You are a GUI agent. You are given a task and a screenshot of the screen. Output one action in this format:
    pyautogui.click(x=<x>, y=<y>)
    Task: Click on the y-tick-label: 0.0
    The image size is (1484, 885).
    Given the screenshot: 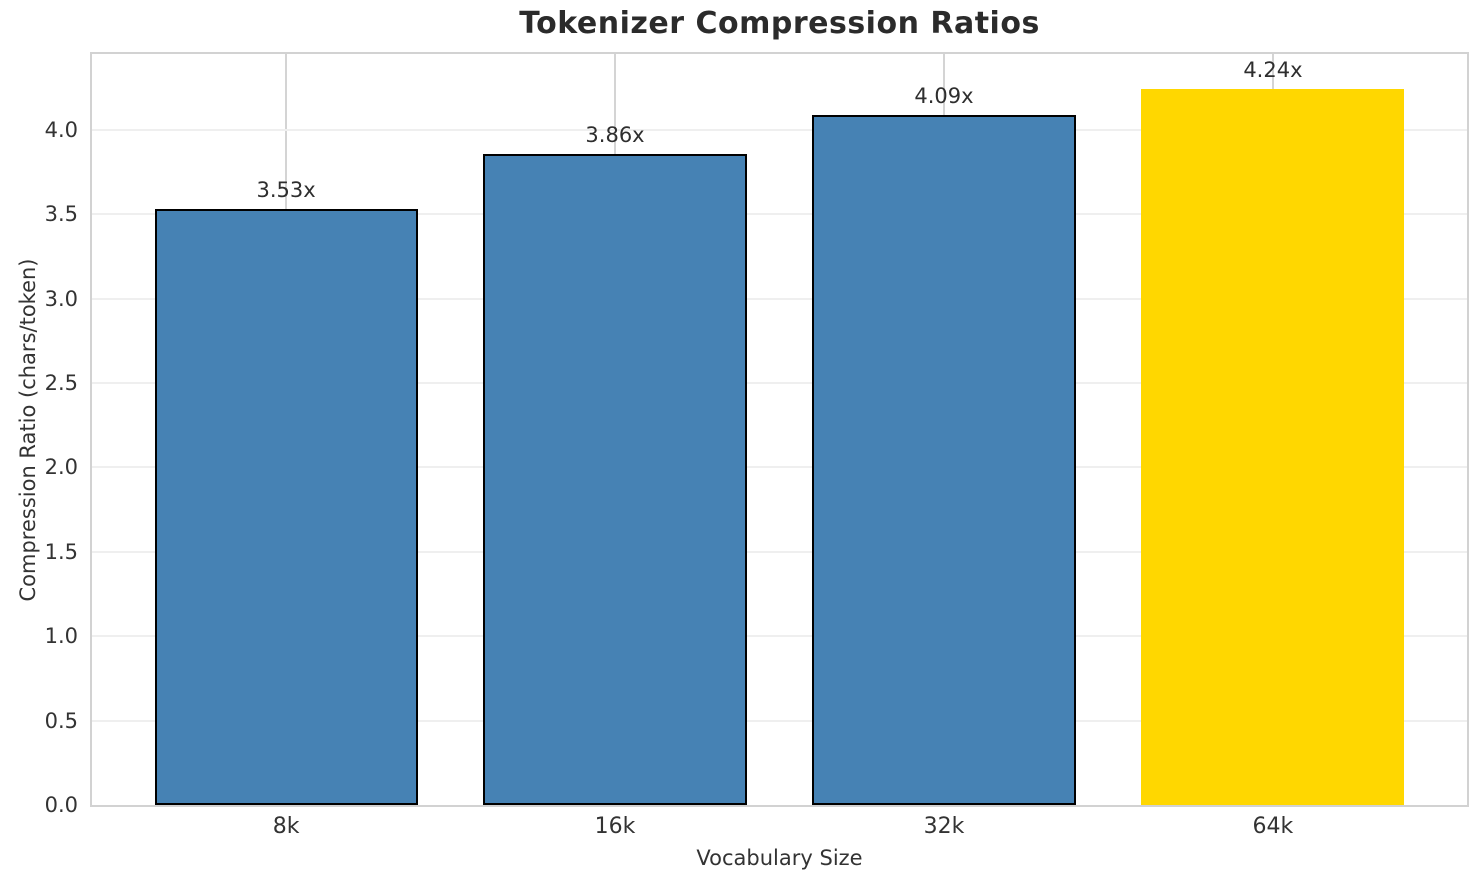 What is the action you would take?
    pyautogui.click(x=61, y=805)
    